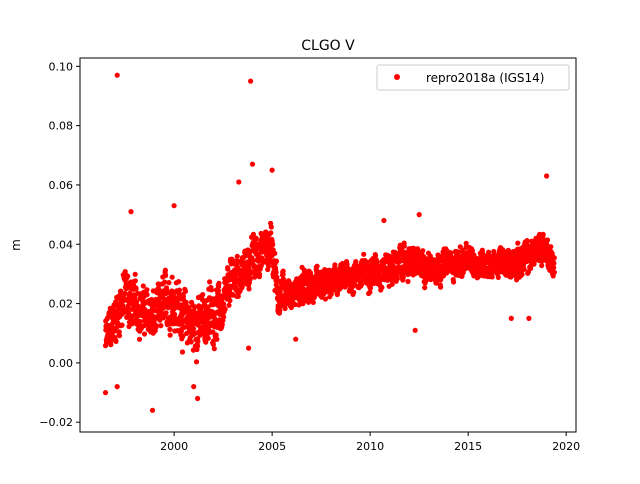 The width and height of the screenshot is (640, 484). What do you see at coordinates (61, 66) in the screenshot?
I see `y-tick-label: 0.10` at bounding box center [61, 66].